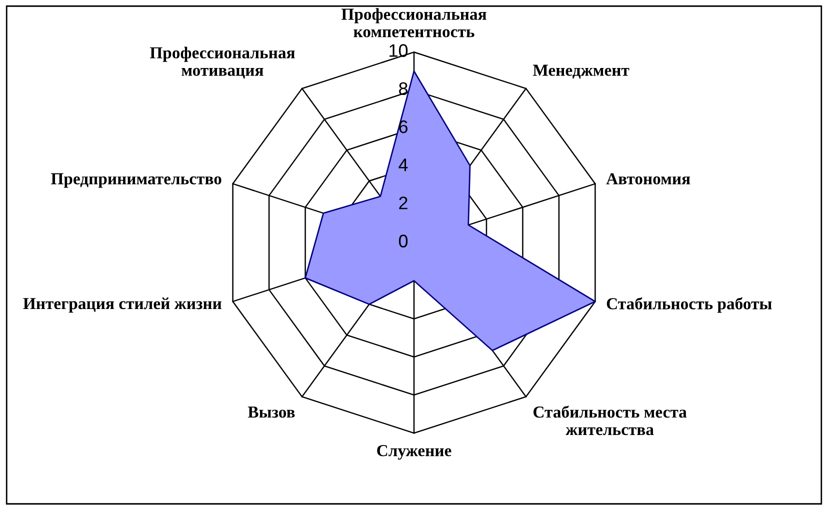  What do you see at coordinates (414, 452) in the screenshot?
I see `spoke-label: Служение` at bounding box center [414, 452].